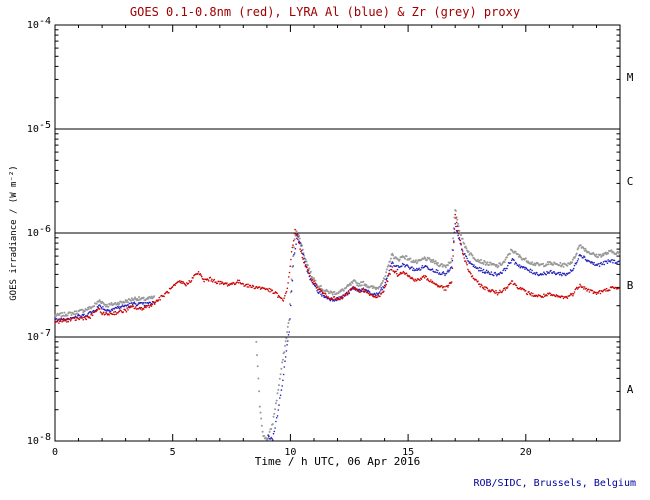 This screenshot has height=500, width=650. What do you see at coordinates (39, 23) in the screenshot?
I see `svg-text: 10⁻⁴` at bounding box center [39, 23].